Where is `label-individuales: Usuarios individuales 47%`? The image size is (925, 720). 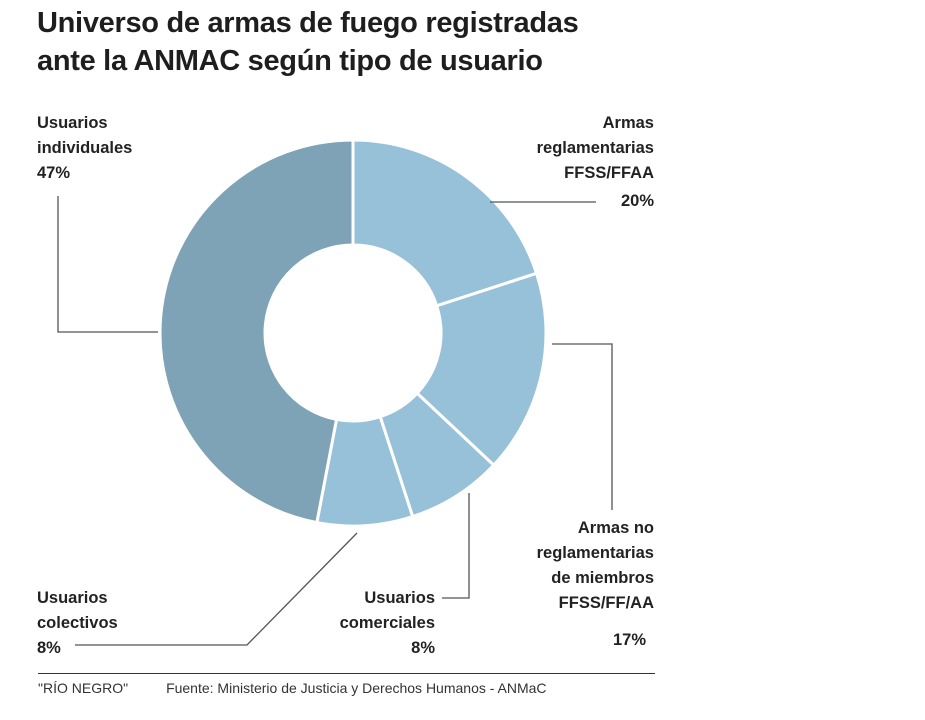
label-individuales: Usuarios individuales 47% is located at coordinates (84, 148).